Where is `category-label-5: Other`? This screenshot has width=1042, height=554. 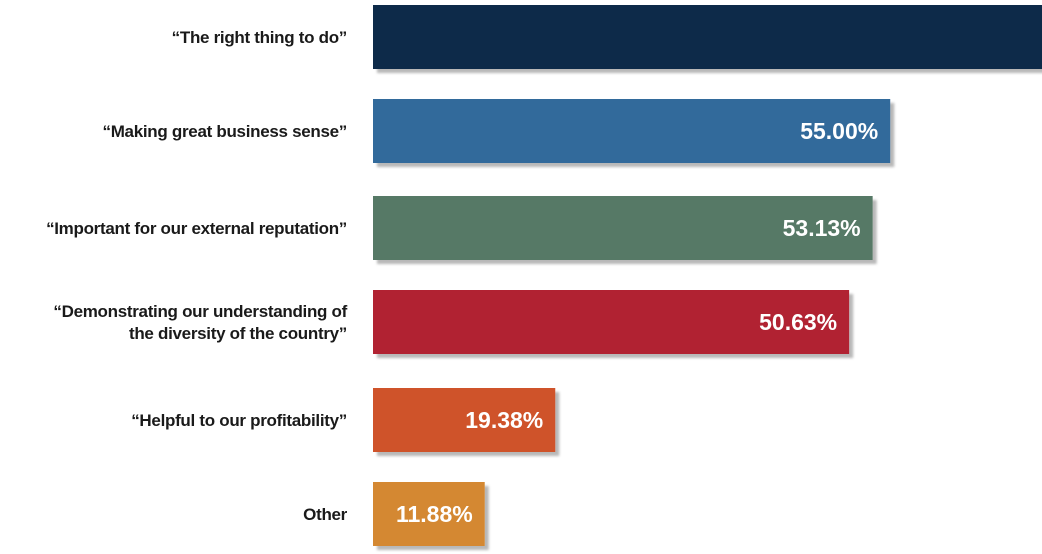 category-label-5: Other is located at coordinates (325, 514).